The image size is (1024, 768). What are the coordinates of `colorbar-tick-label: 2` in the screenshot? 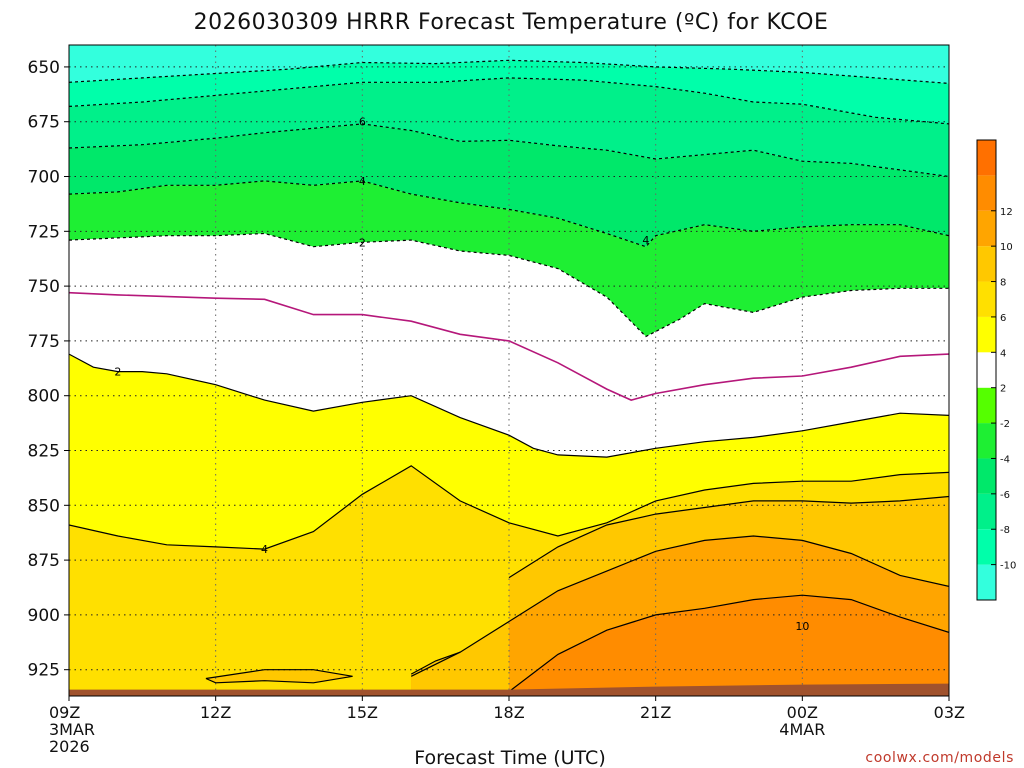 It's located at (1003, 389).